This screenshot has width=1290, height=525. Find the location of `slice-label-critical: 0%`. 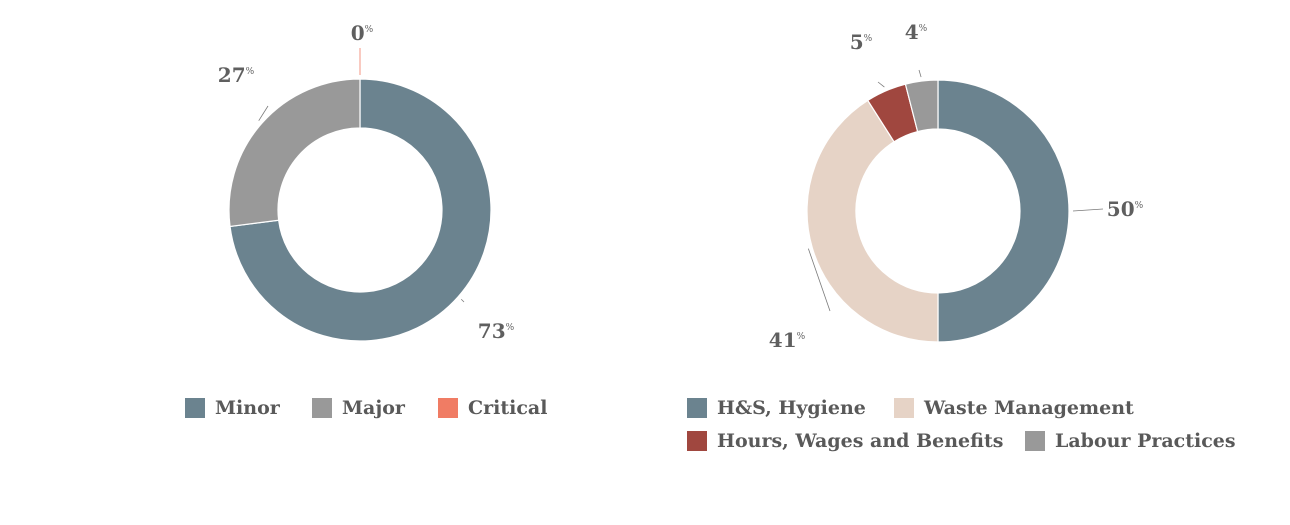

slice-label-critical: 0% is located at coordinates (362, 33).